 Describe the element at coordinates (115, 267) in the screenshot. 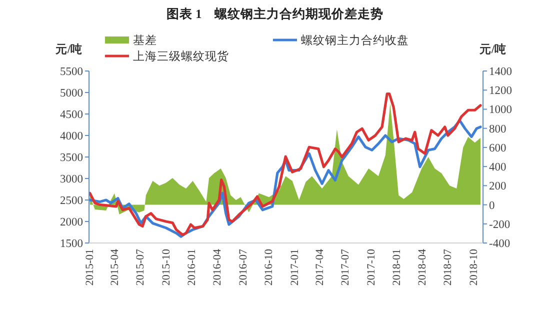

I see `x-tick-label: 2015-04` at that location.